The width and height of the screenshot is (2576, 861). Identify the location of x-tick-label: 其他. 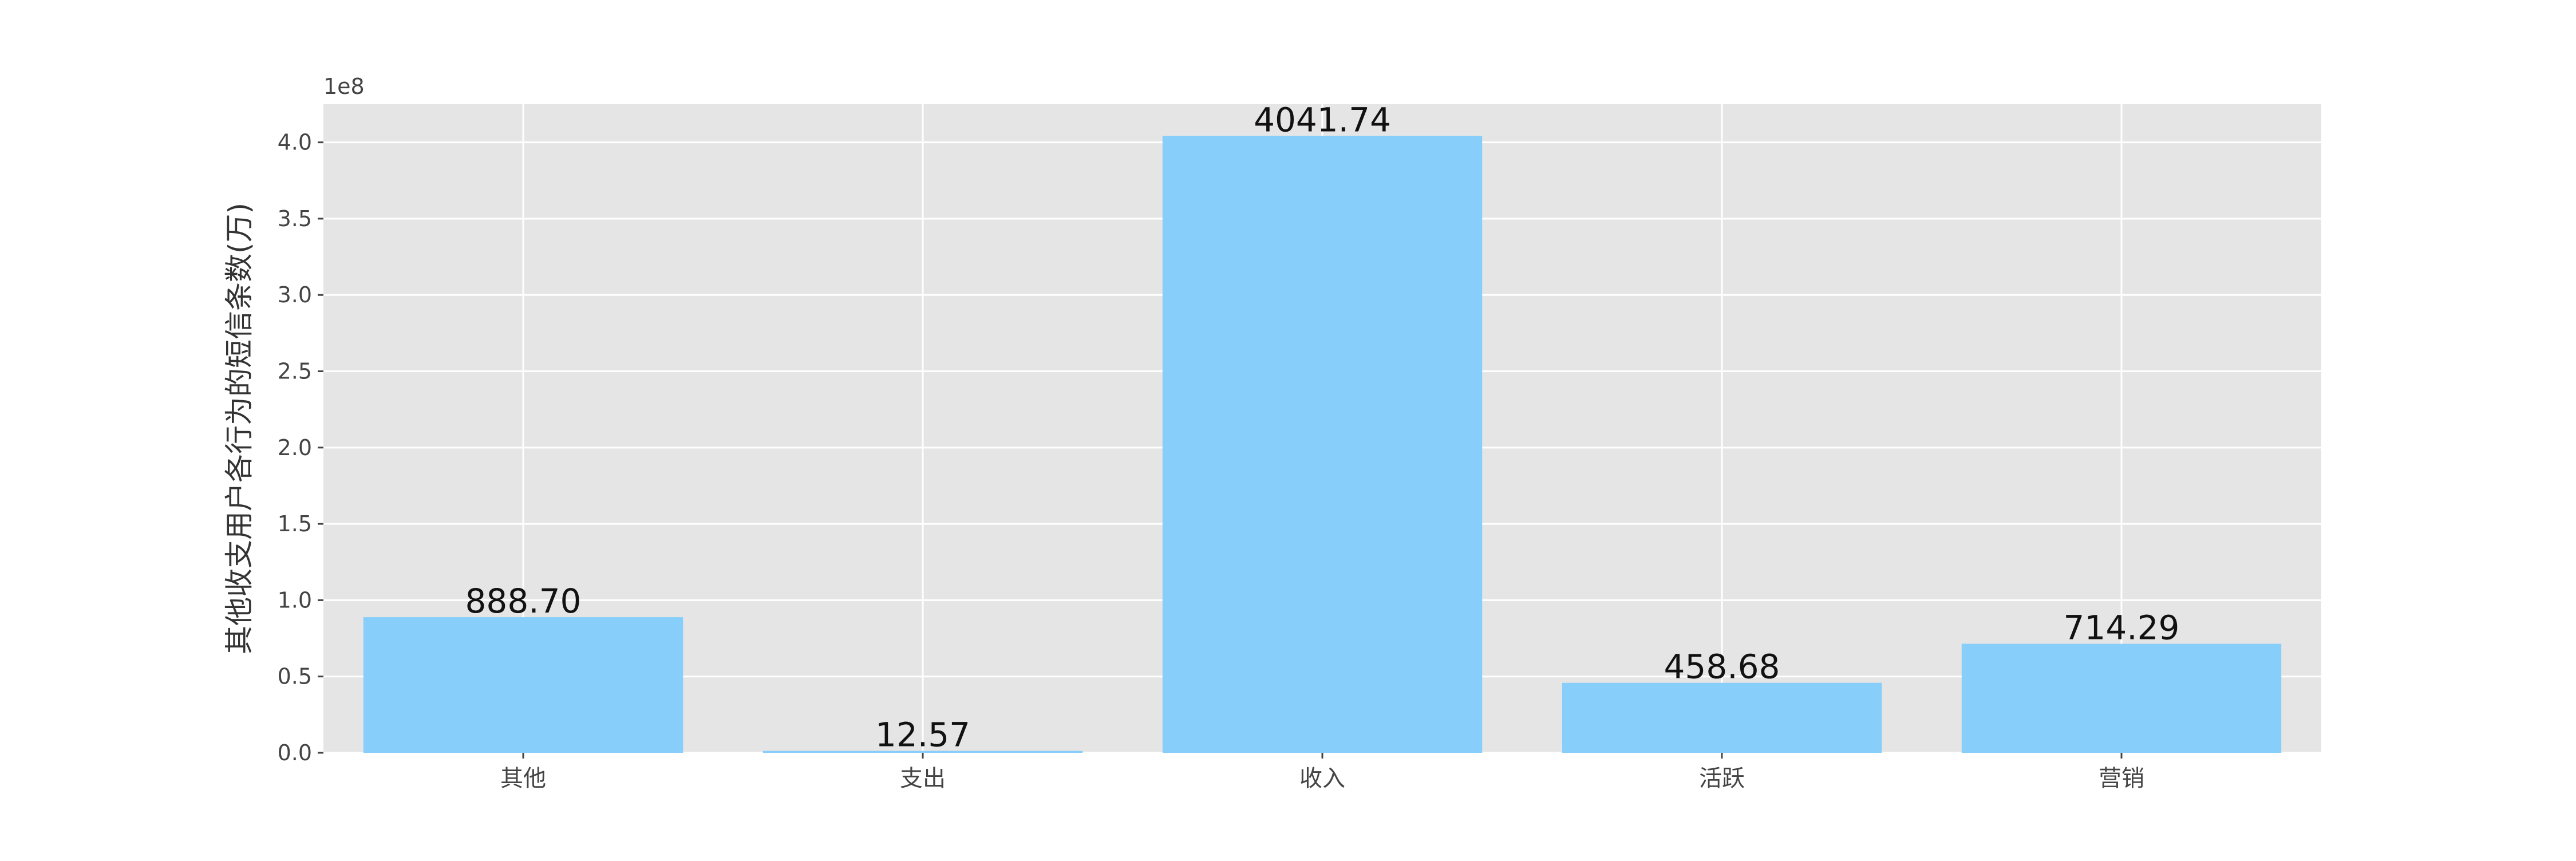
(523, 778).